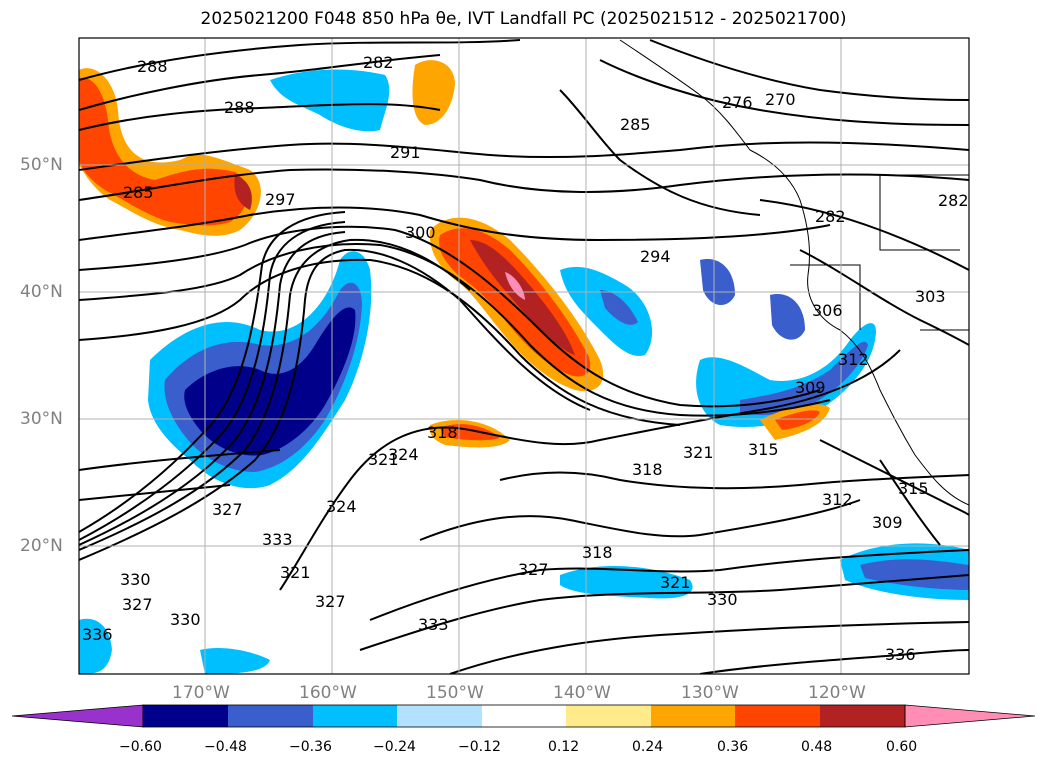  What do you see at coordinates (280, 199) in the screenshot?
I see `contour-label: 297` at bounding box center [280, 199].